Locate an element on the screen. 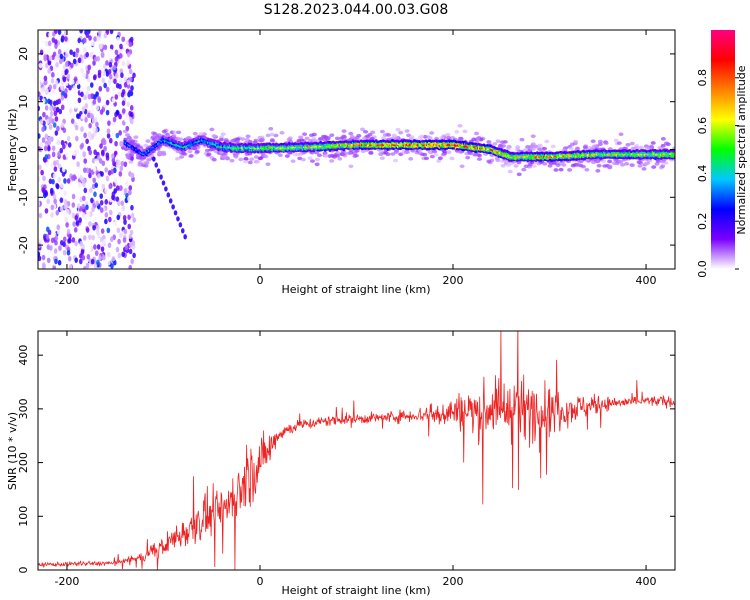 The height and width of the screenshot is (600, 750). snr-y-tick-label: 0 is located at coordinates (23, 570).